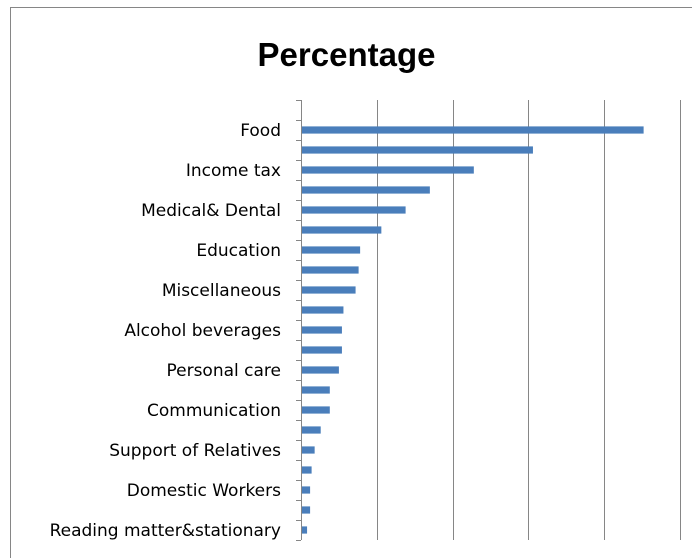 This screenshot has width=693, height=558. I want to click on category-label: Domestic Workers, so click(204, 491).